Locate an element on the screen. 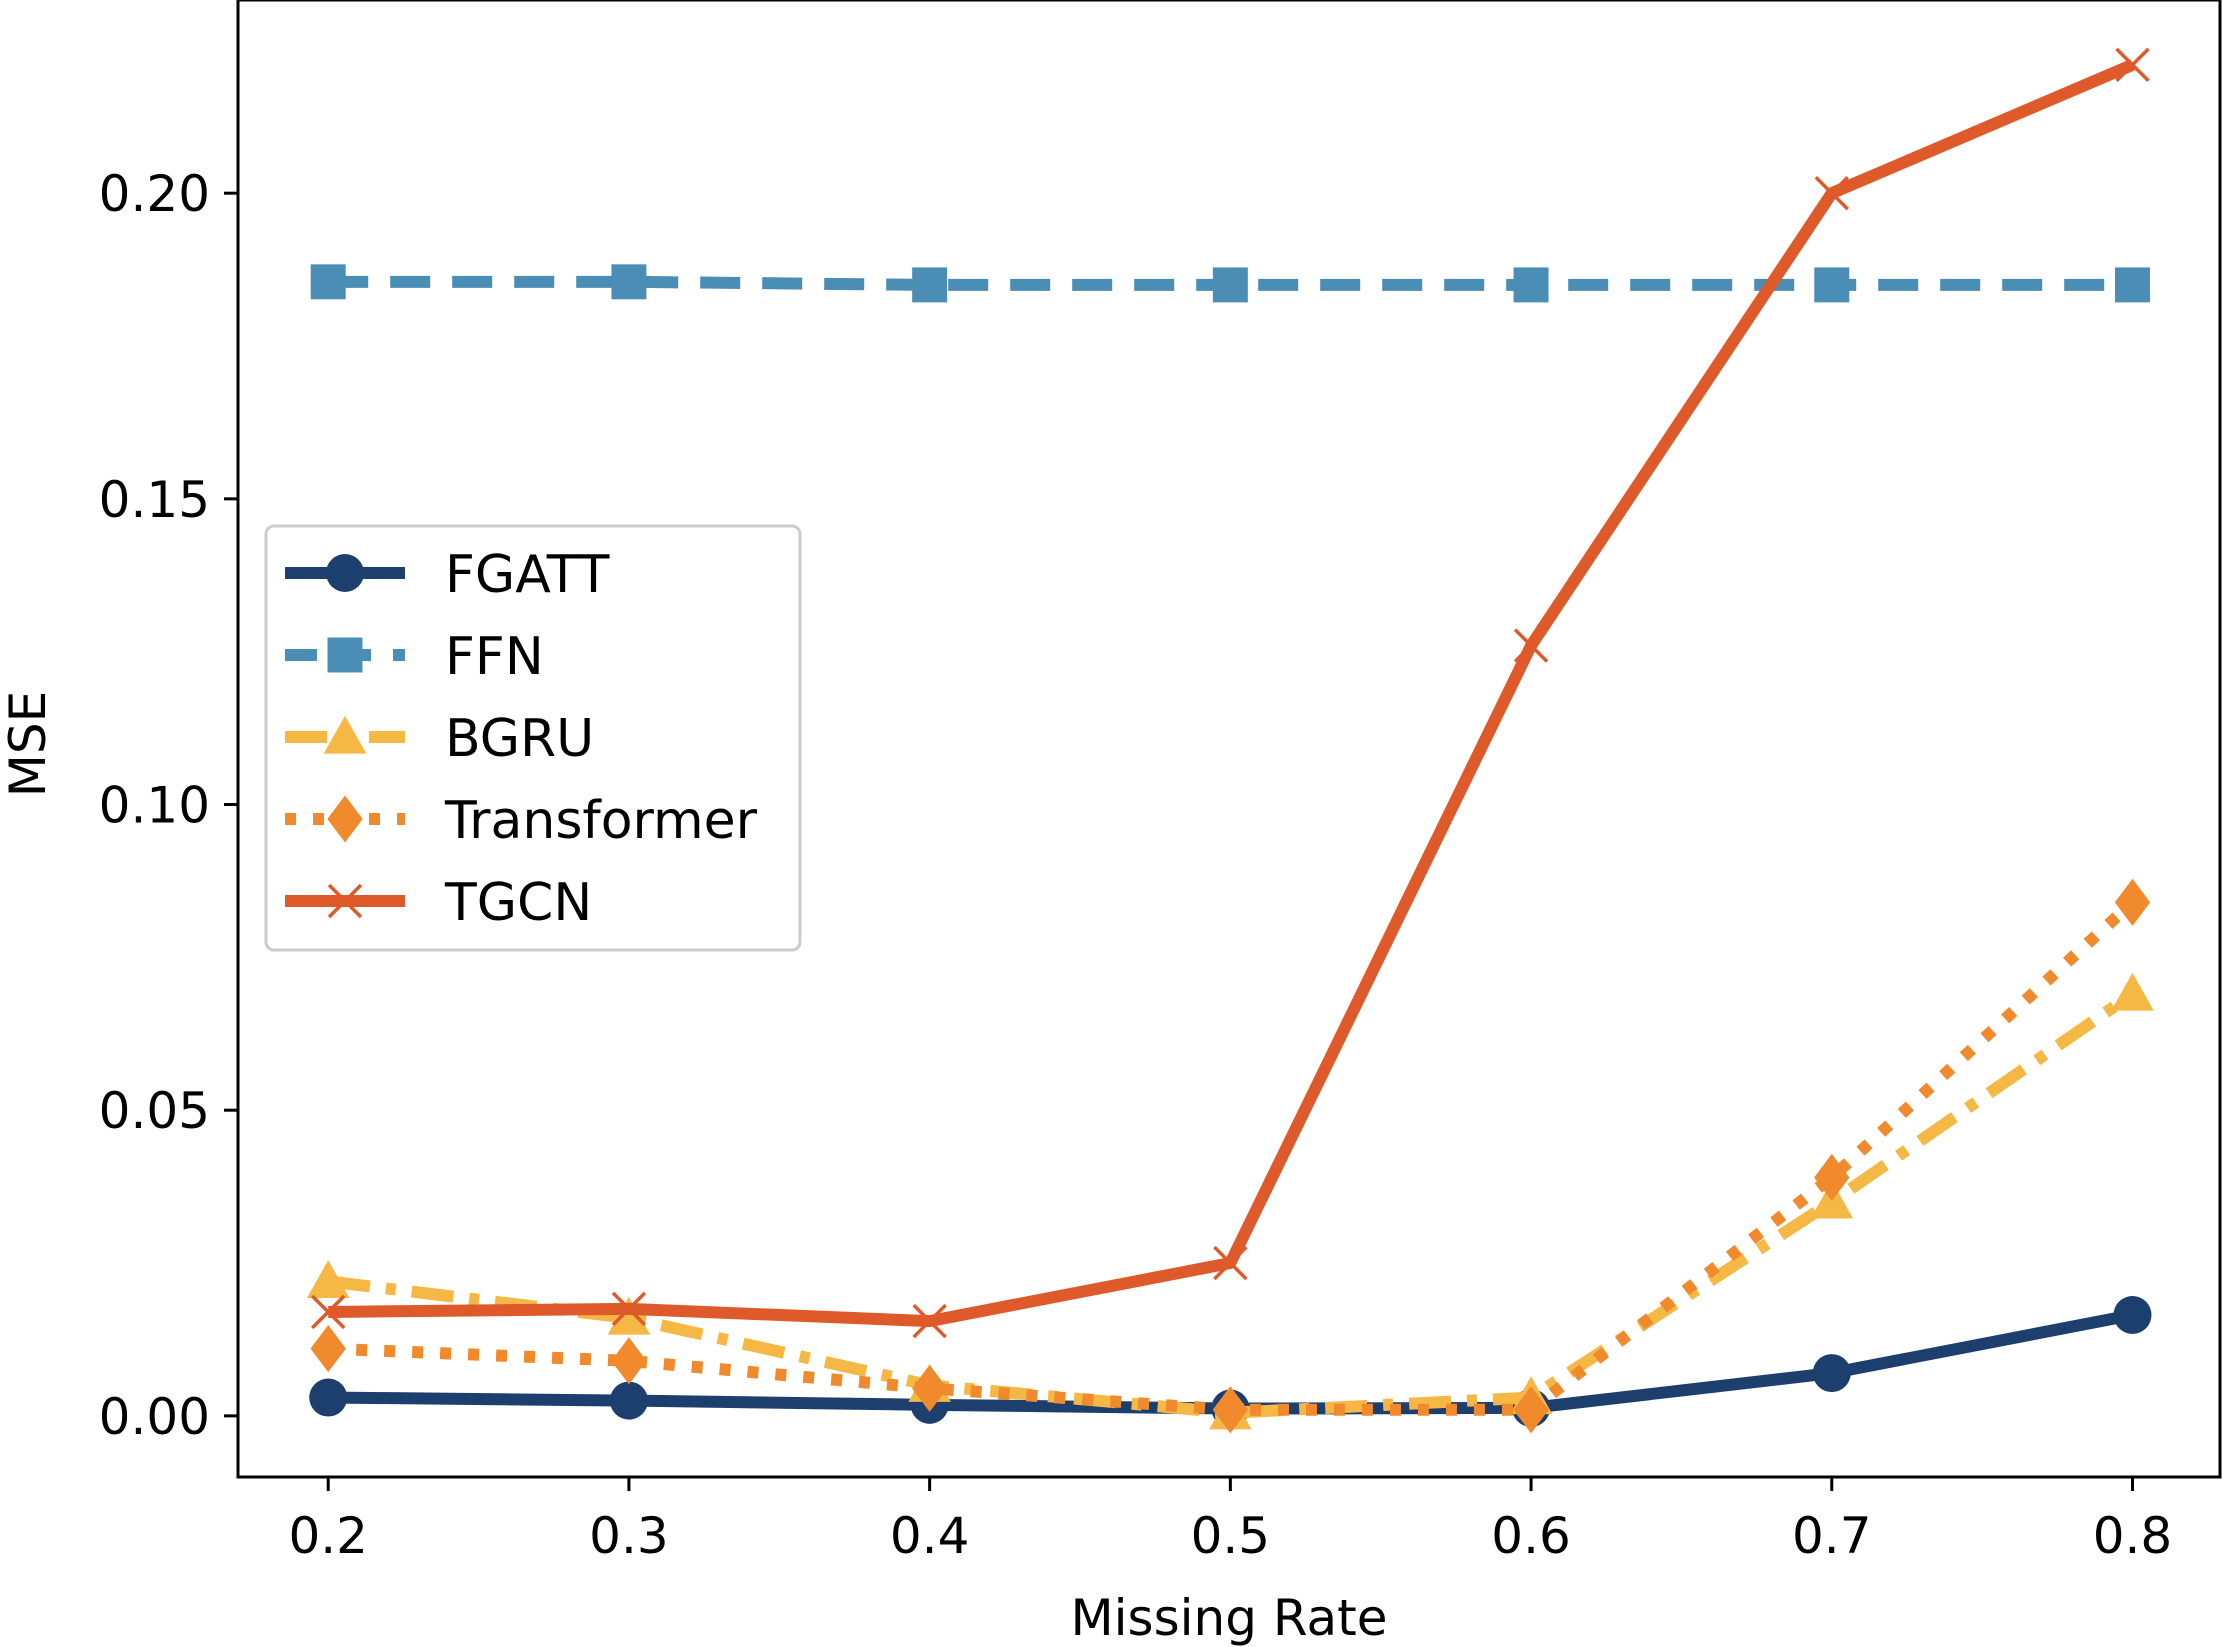 The image size is (2222, 1647). x-axis-label: Missing Rate is located at coordinates (1229, 1618).